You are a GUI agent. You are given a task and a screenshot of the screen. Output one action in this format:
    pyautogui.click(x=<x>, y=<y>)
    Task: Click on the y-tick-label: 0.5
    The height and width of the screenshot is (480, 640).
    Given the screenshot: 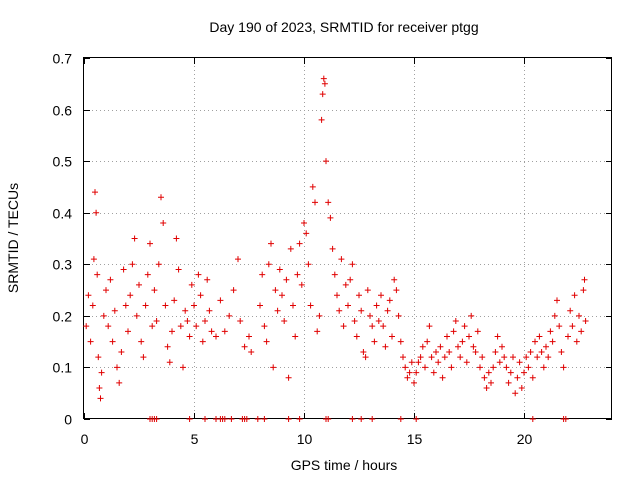 What is the action you would take?
    pyautogui.click(x=63, y=162)
    